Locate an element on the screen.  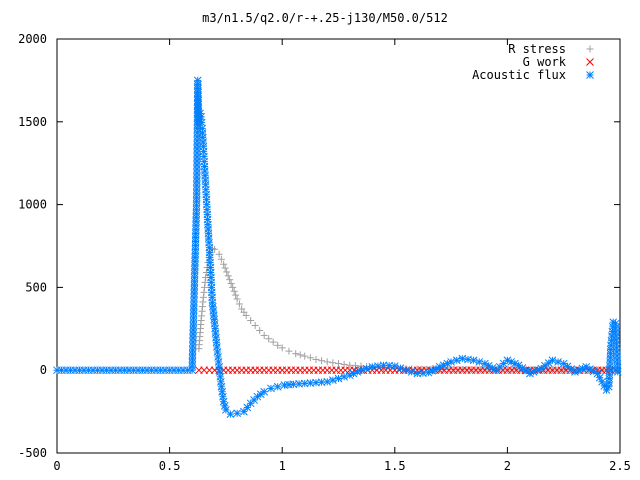
legend-label: G work is located at coordinates (545, 62).